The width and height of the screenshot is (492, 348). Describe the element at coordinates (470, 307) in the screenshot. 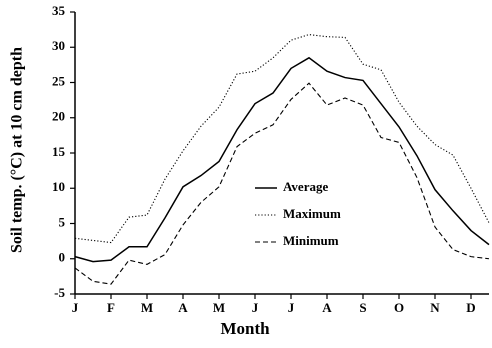

I see `x-tick-label: D` at that location.